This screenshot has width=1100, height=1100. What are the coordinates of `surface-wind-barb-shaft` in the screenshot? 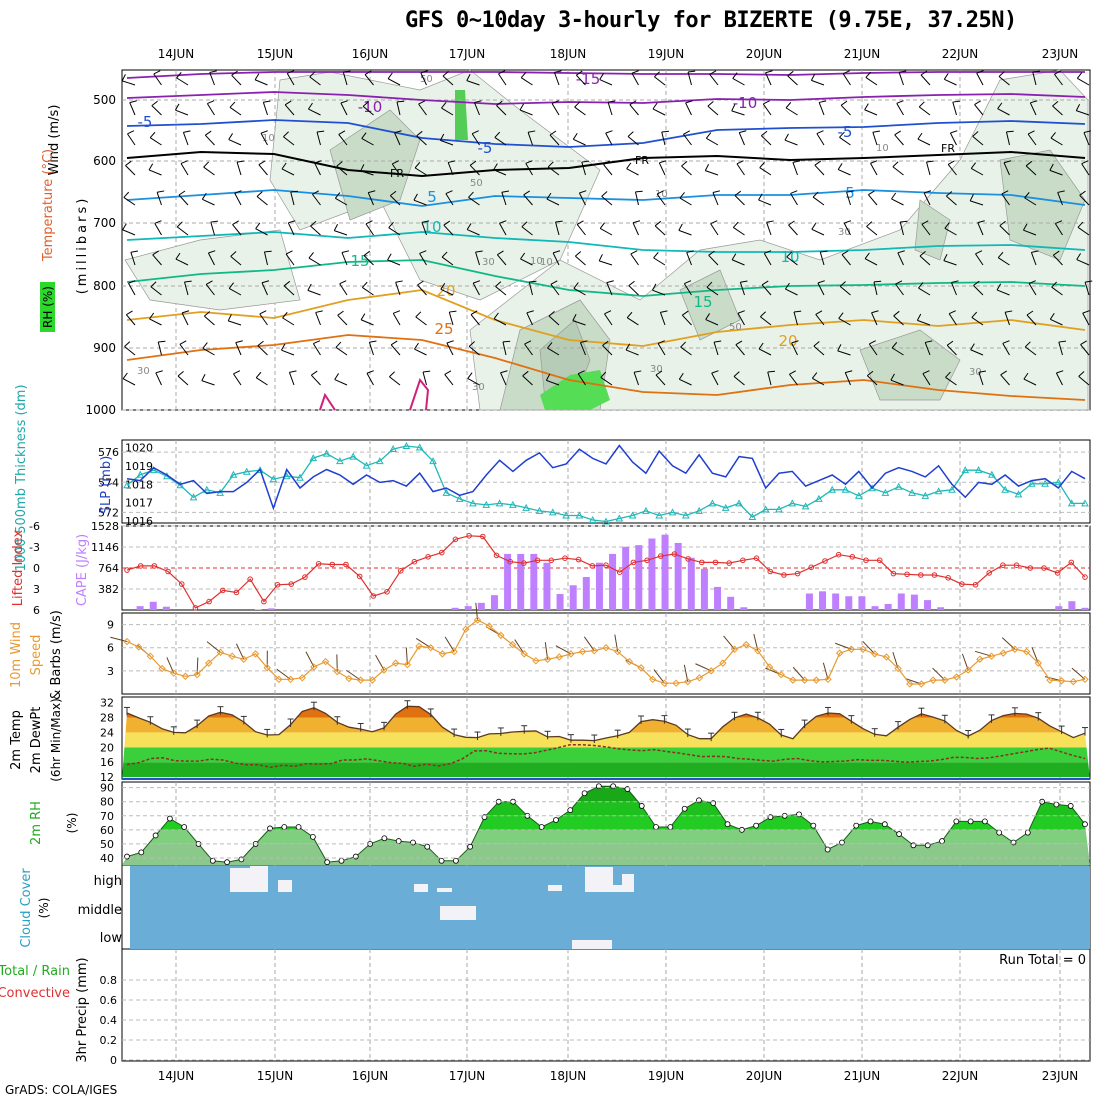 It's located at (869, 648).